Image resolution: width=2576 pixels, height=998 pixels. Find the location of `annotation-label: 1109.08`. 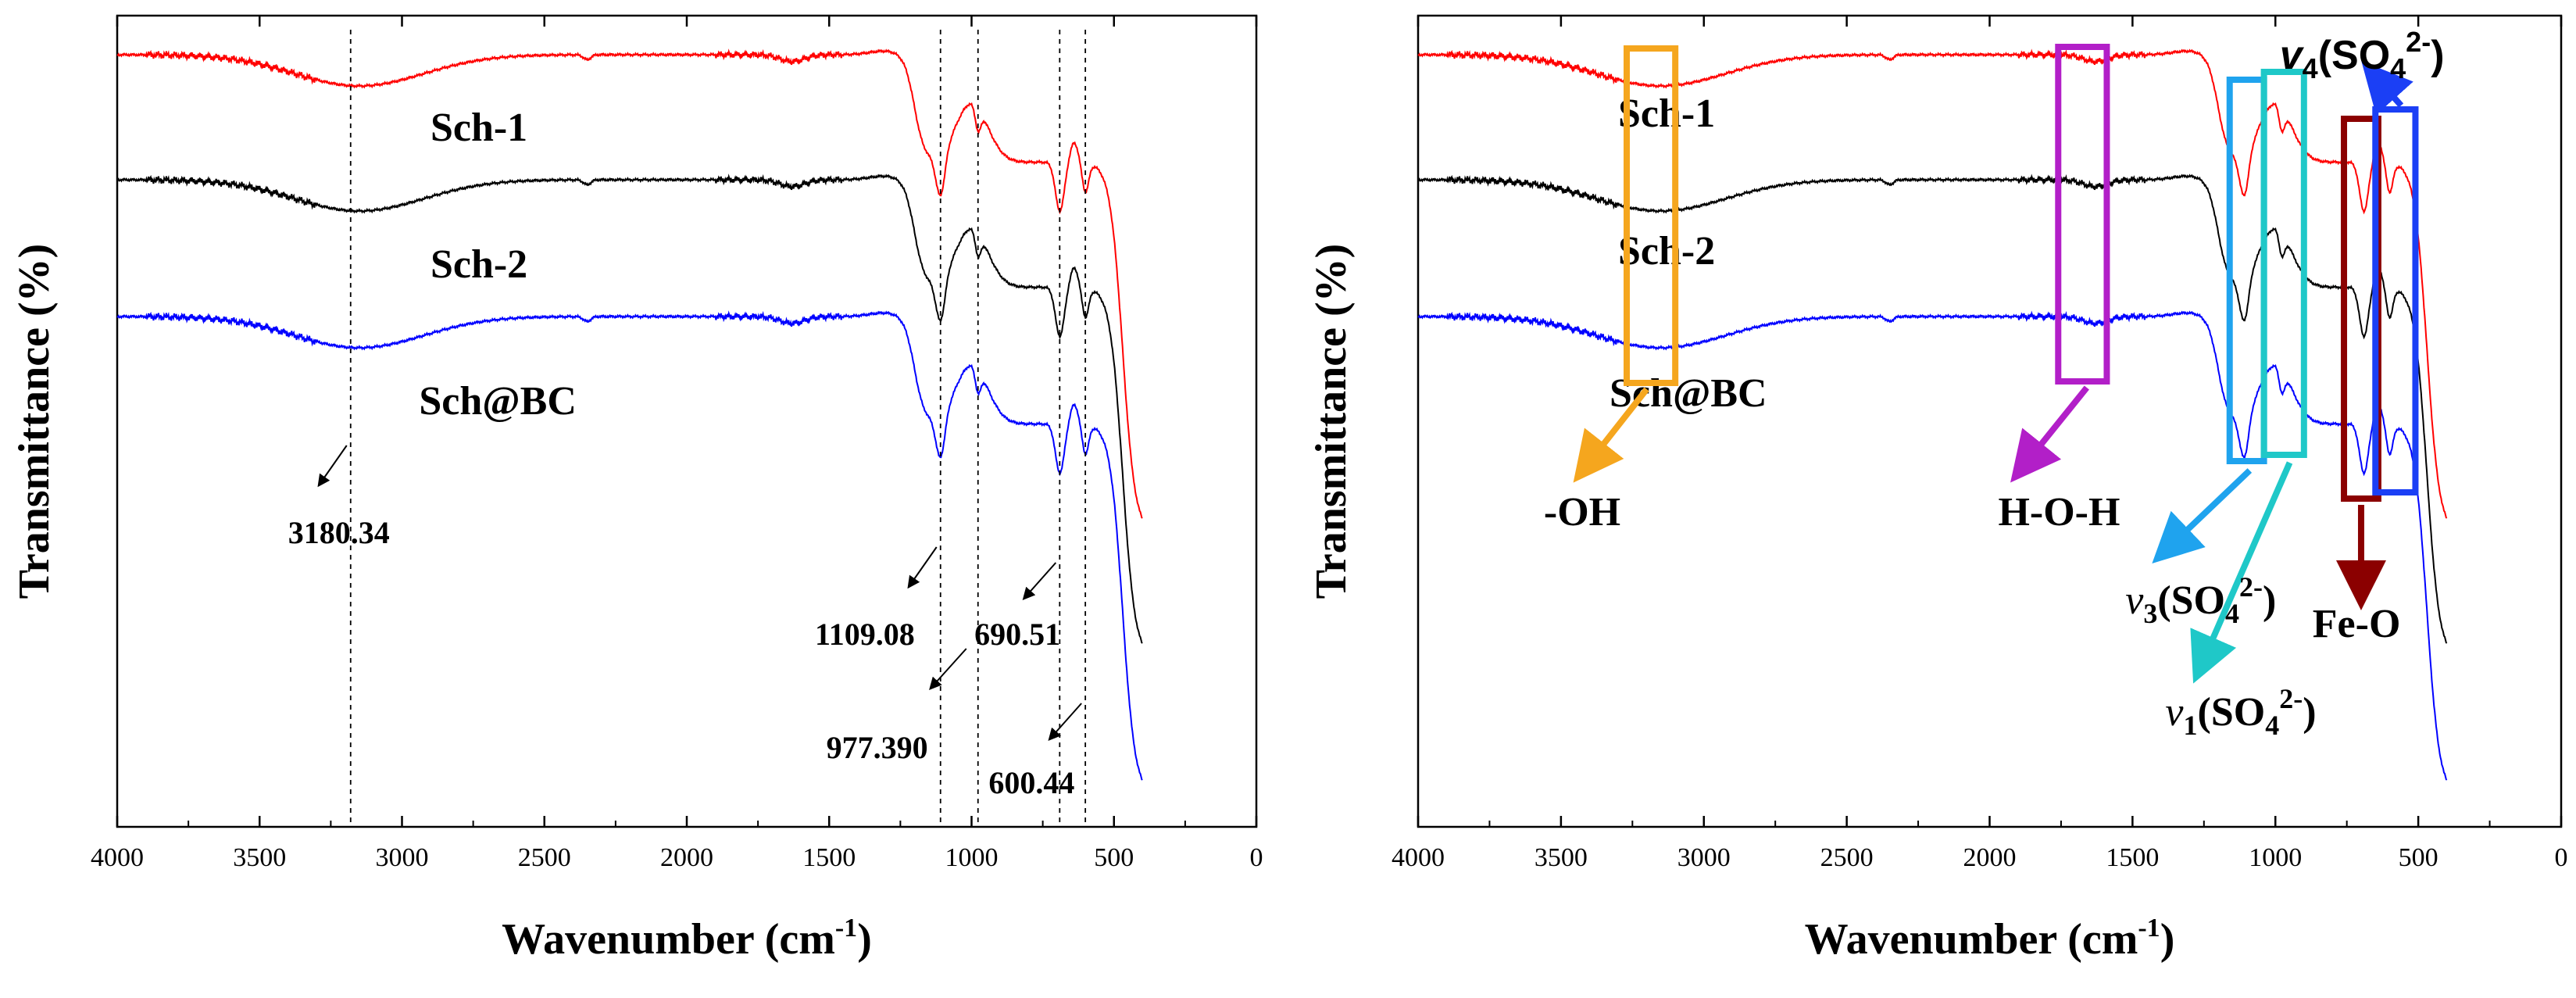

annotation-label: 1109.08 is located at coordinates (865, 634).